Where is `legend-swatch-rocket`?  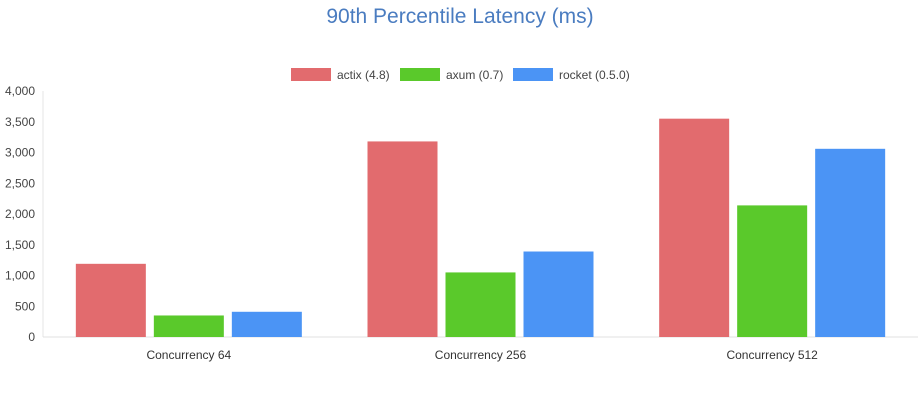
legend-swatch-rocket is located at coordinates (533, 74).